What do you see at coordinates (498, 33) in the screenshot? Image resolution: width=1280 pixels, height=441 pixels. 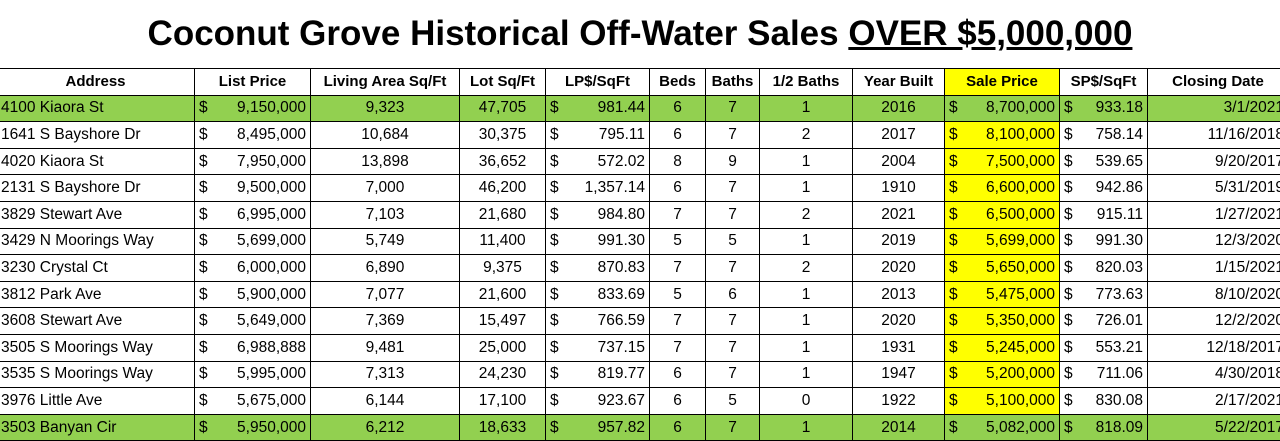 I see `title-main: Coconut Grove Historical Off-Water Sales` at bounding box center [498, 33].